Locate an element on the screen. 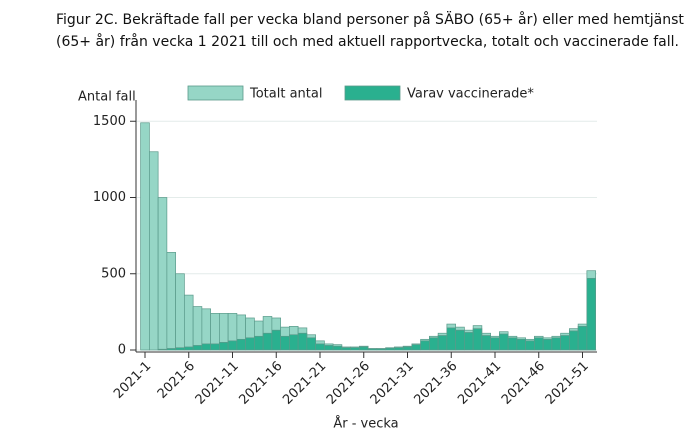 The image size is (700, 440). x-tick-label: 2021-46 is located at coordinates (523, 383).